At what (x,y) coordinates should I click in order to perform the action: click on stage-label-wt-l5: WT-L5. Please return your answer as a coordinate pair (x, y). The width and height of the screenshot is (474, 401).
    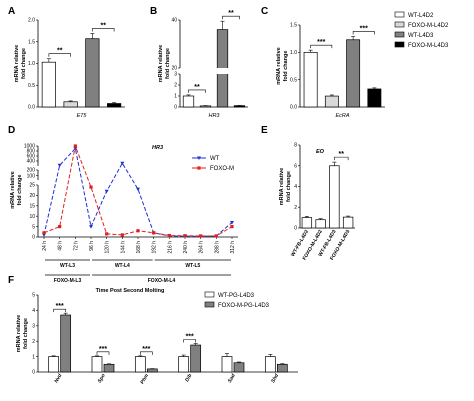
    Looking at the image, I should click on (192, 266).